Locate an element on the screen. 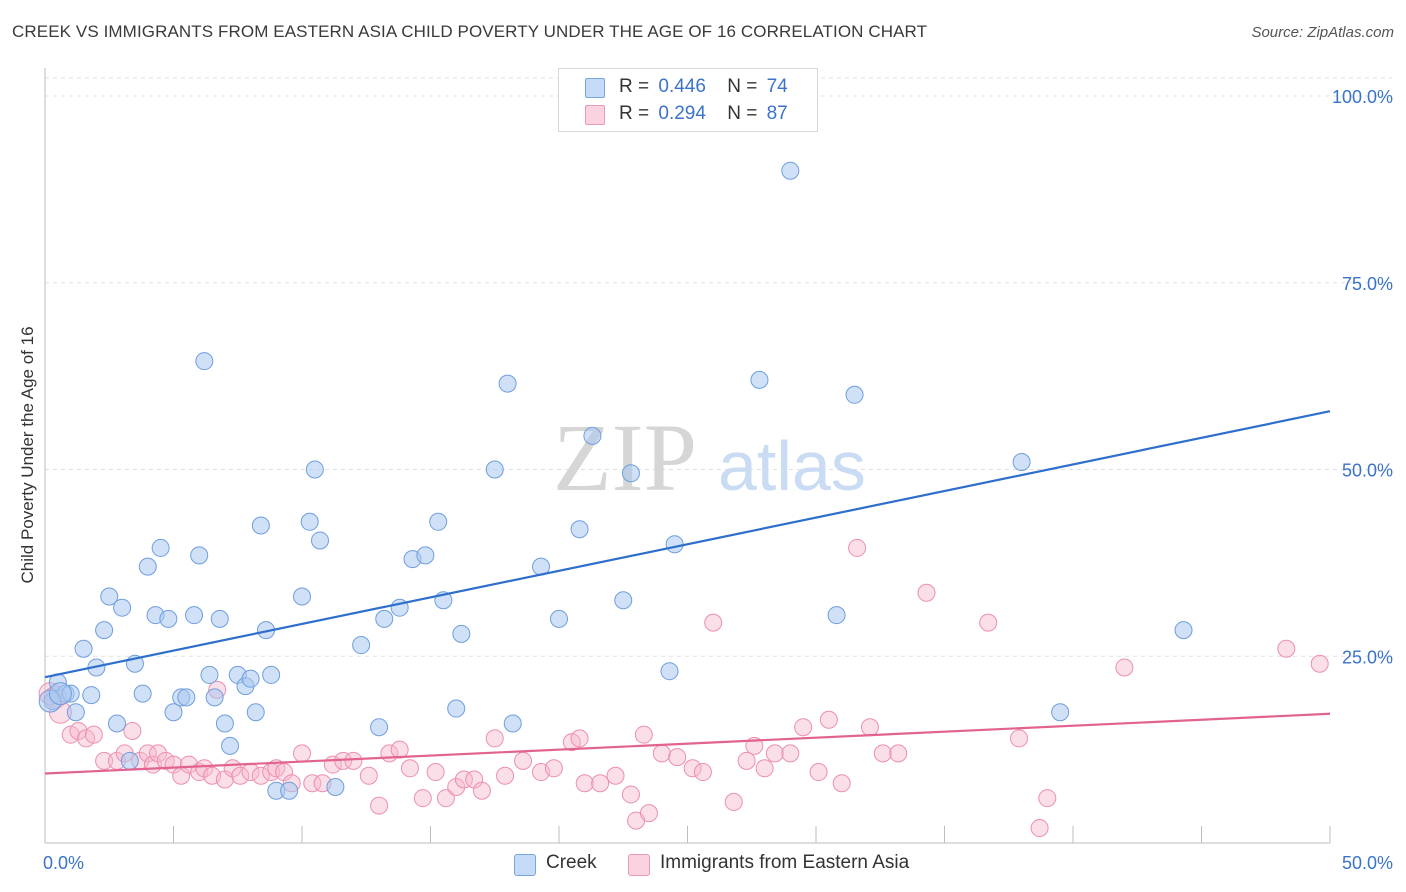  x-tick-label: 50.0% is located at coordinates (1367, 863).